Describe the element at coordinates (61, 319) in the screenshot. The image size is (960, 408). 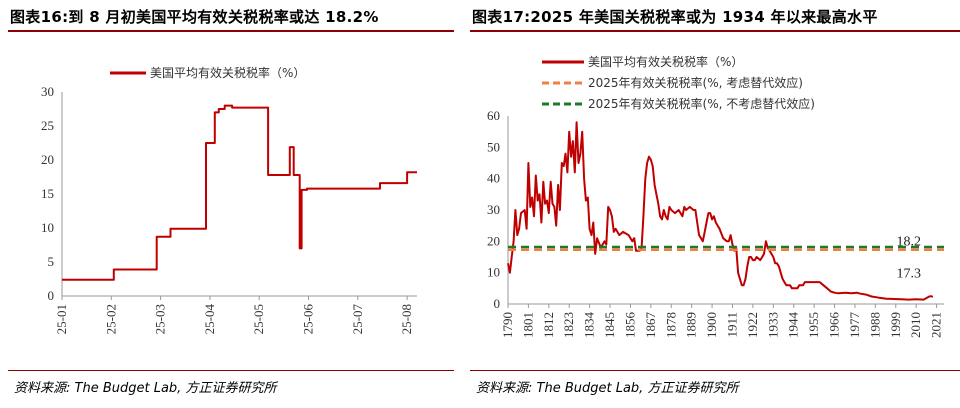
I see `left-x-tick-label: 25-01` at that location.